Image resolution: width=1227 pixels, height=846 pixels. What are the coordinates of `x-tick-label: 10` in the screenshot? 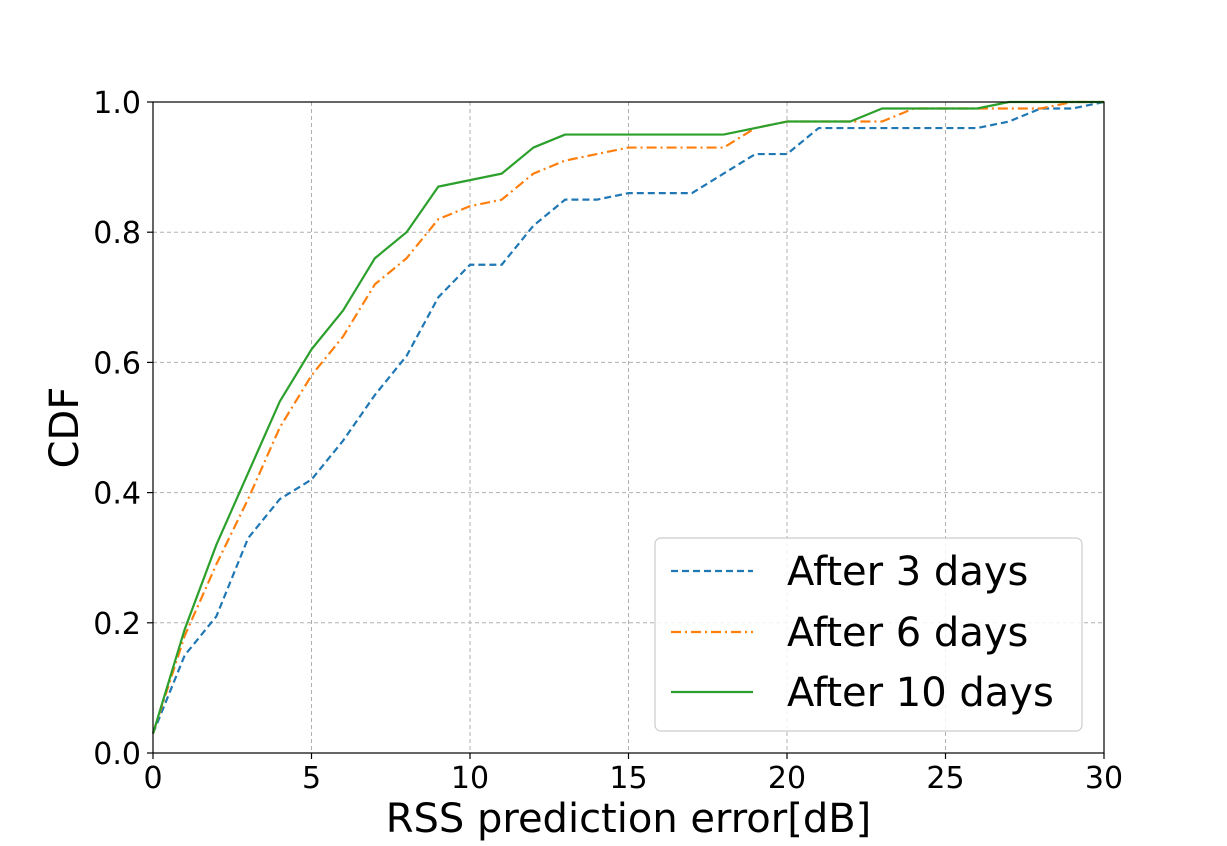 It's located at (470, 778).